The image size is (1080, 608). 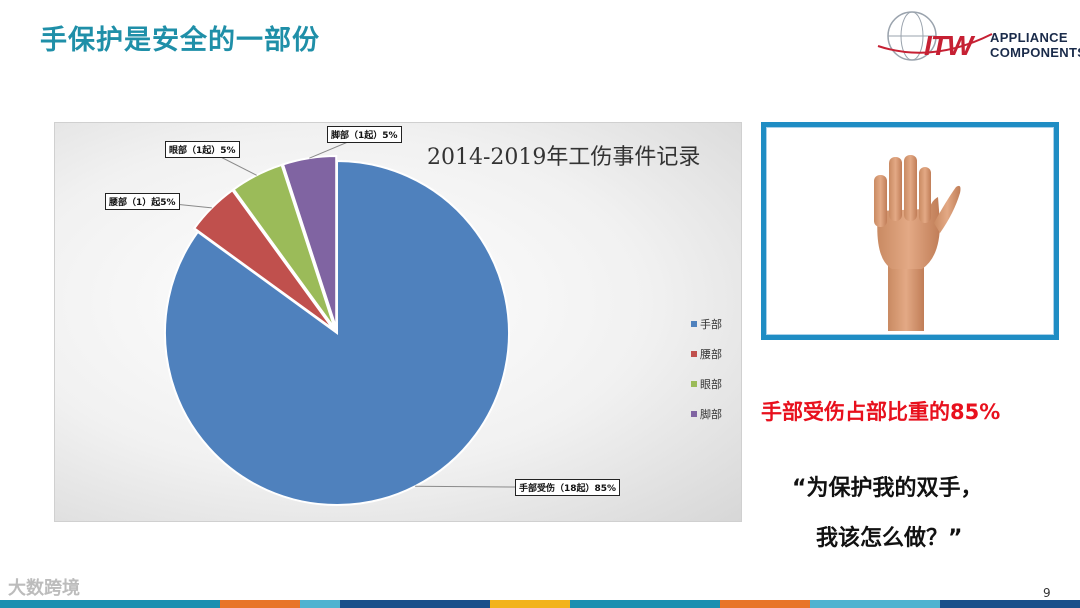 I want to click on slide-title: 手保护是安全的一部份, so click(x=180, y=40).